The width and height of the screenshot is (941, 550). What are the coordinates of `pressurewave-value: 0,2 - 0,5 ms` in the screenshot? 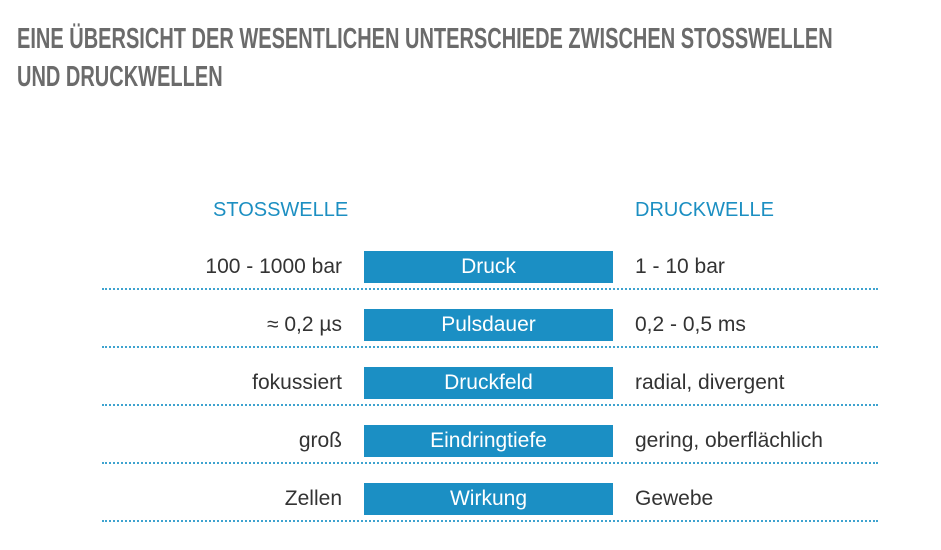 It's located at (690, 324).